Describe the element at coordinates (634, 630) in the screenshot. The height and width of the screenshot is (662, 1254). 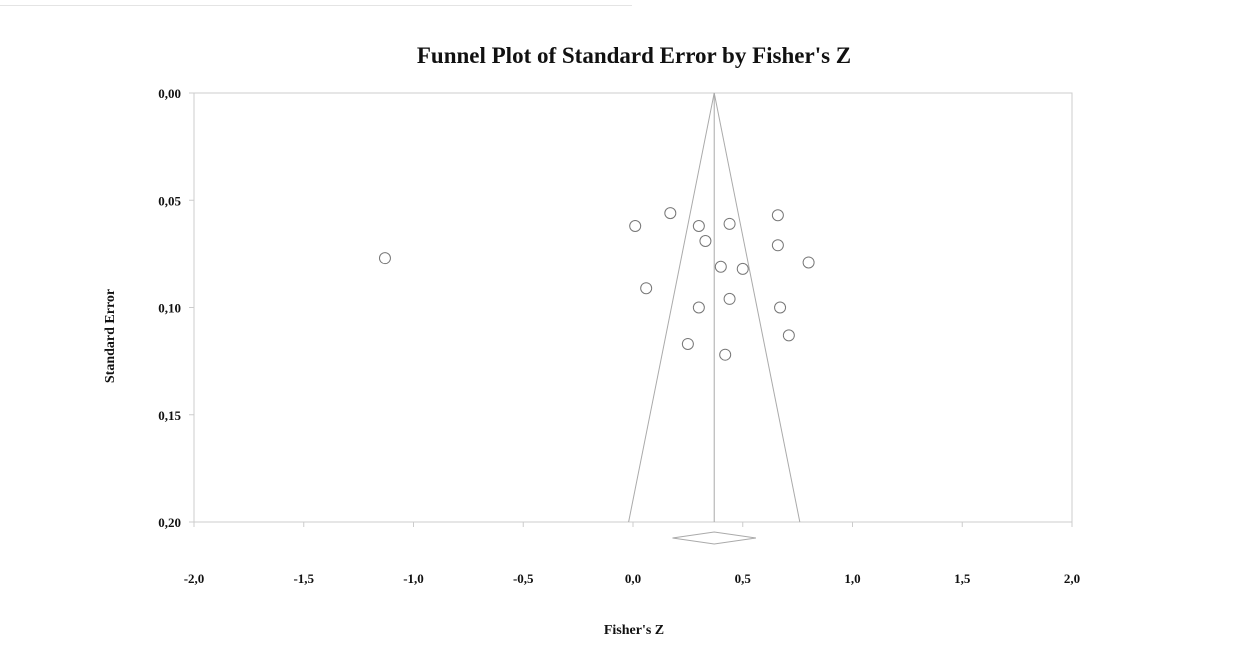
I see `x-axis-label: Fisher's Z` at that location.